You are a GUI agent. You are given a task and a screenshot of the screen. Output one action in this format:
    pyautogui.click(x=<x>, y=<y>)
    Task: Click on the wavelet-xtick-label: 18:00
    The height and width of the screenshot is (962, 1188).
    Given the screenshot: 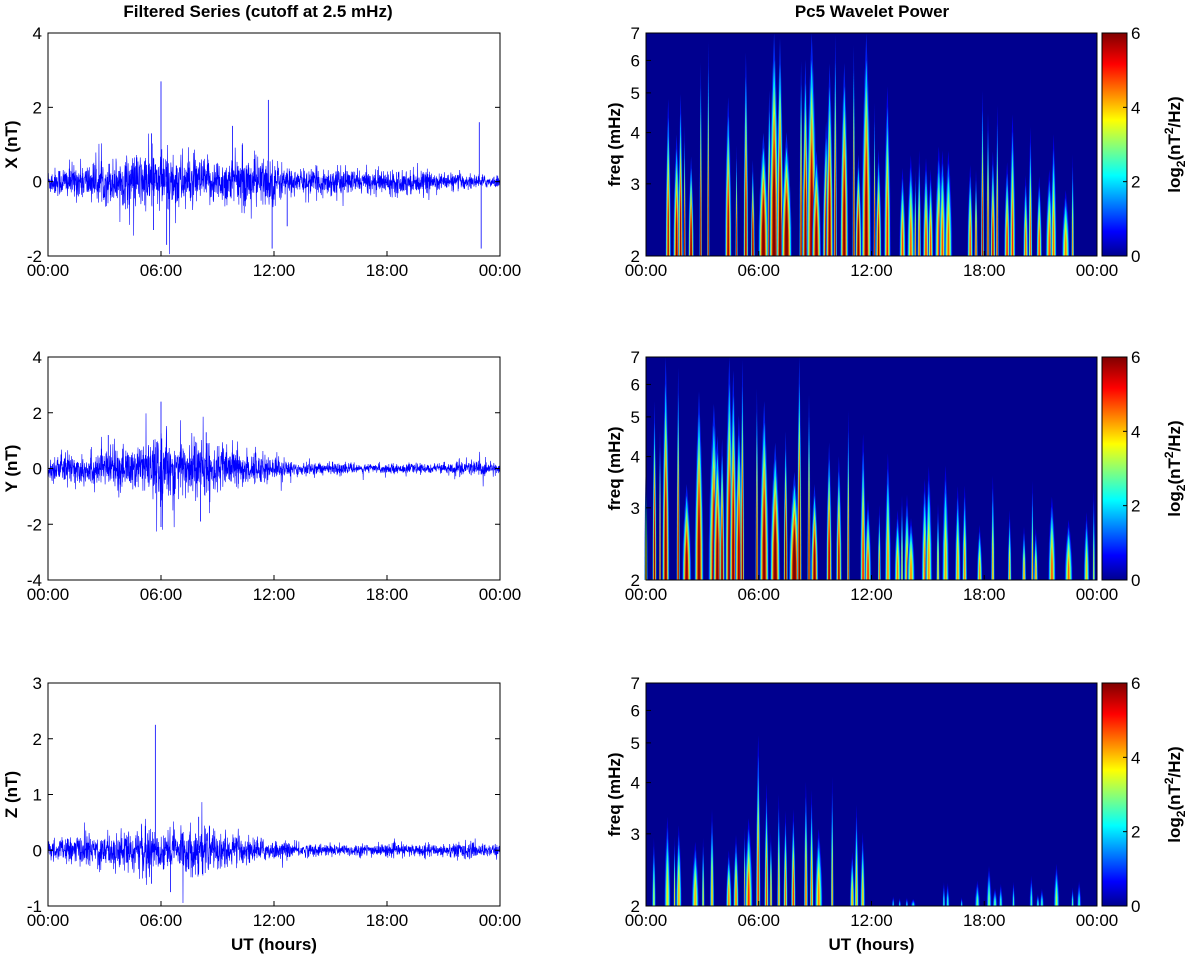 What is the action you would take?
    pyautogui.click(x=984, y=594)
    